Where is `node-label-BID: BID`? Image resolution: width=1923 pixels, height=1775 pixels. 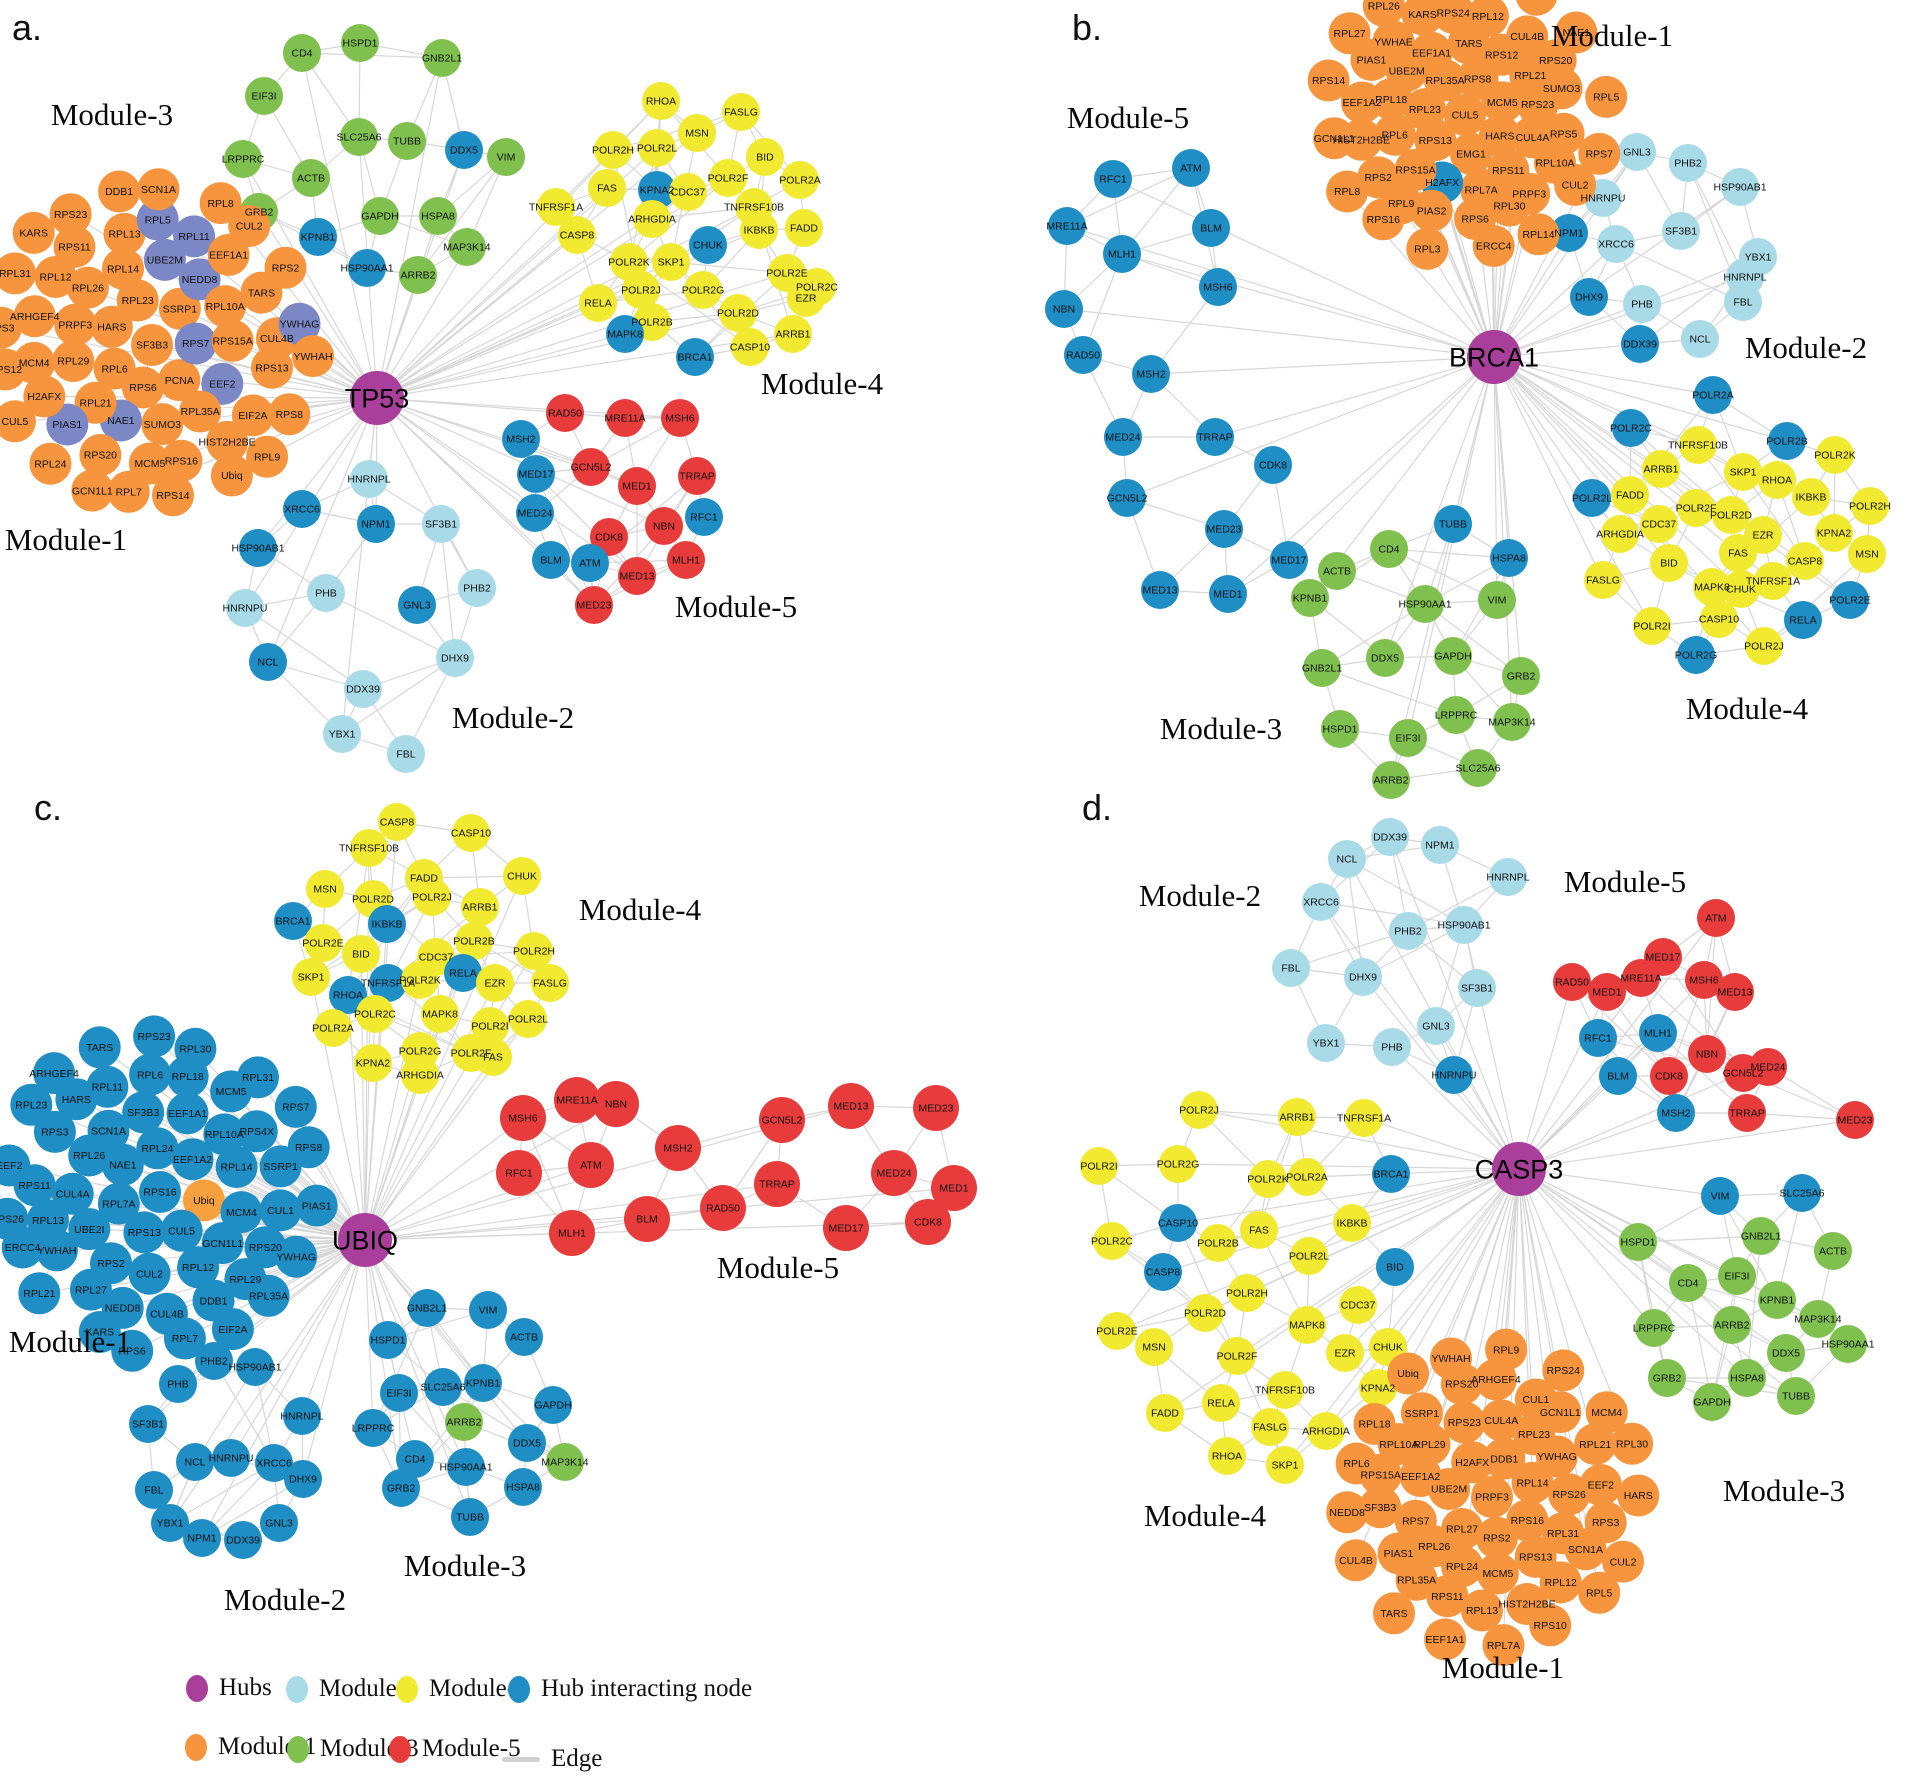
node-label-BID: BID is located at coordinates (1395, 1268).